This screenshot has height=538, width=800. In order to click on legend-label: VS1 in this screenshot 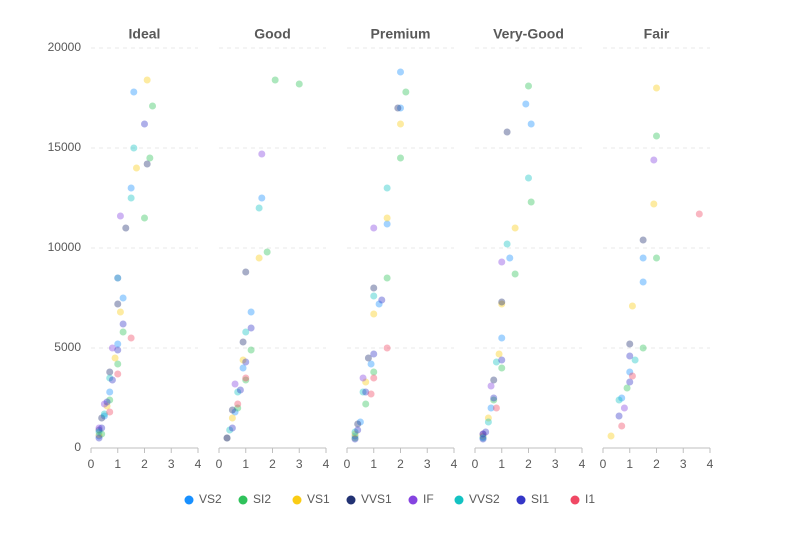, I will do `click(318, 499)`.